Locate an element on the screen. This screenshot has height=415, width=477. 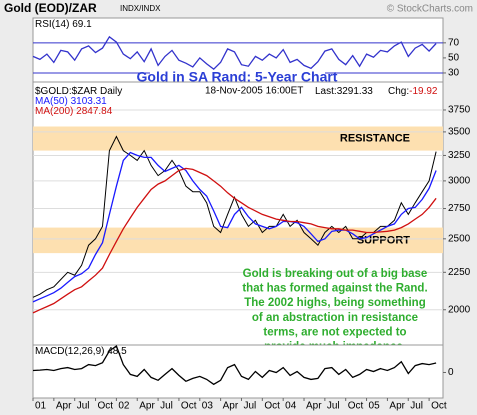
note-line: of an abstraction in resistance is located at coordinates (335, 318).